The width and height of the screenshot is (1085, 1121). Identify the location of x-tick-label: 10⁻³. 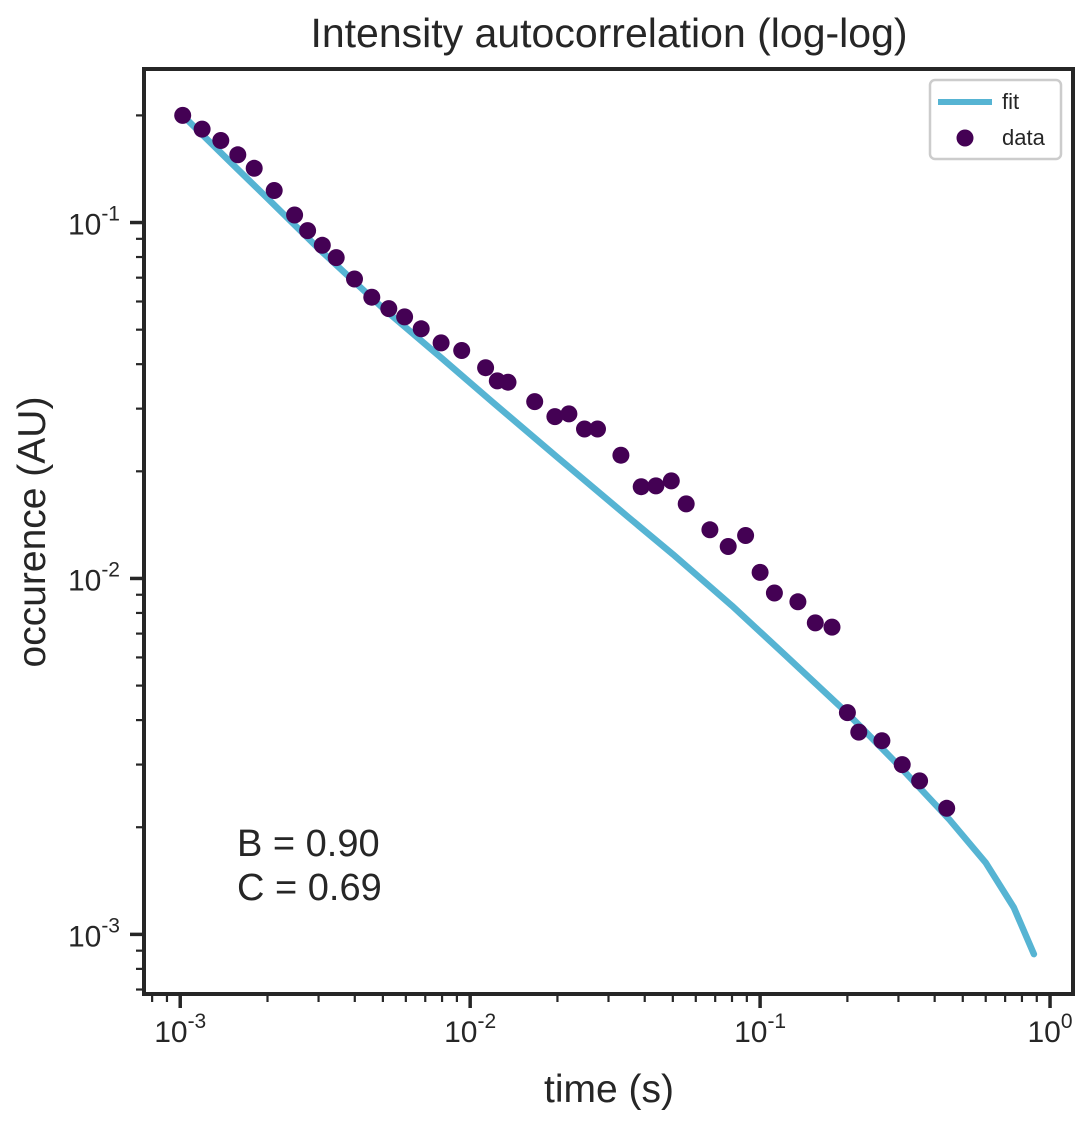
(180, 1029).